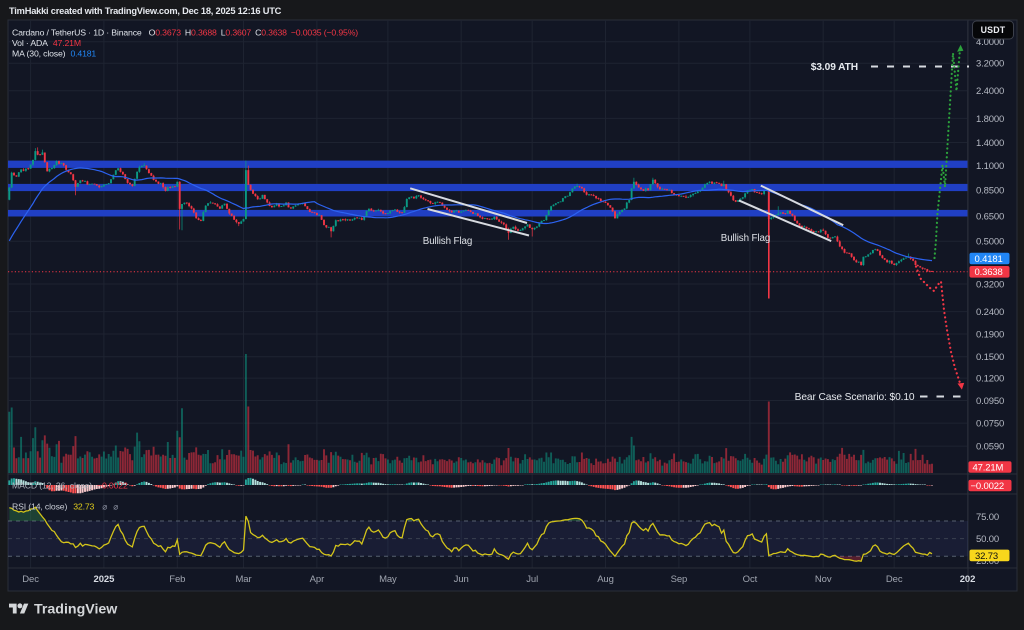 Image resolution: width=1024 pixels, height=630 pixels. I want to click on svg-text: 2.4000, so click(990, 91).